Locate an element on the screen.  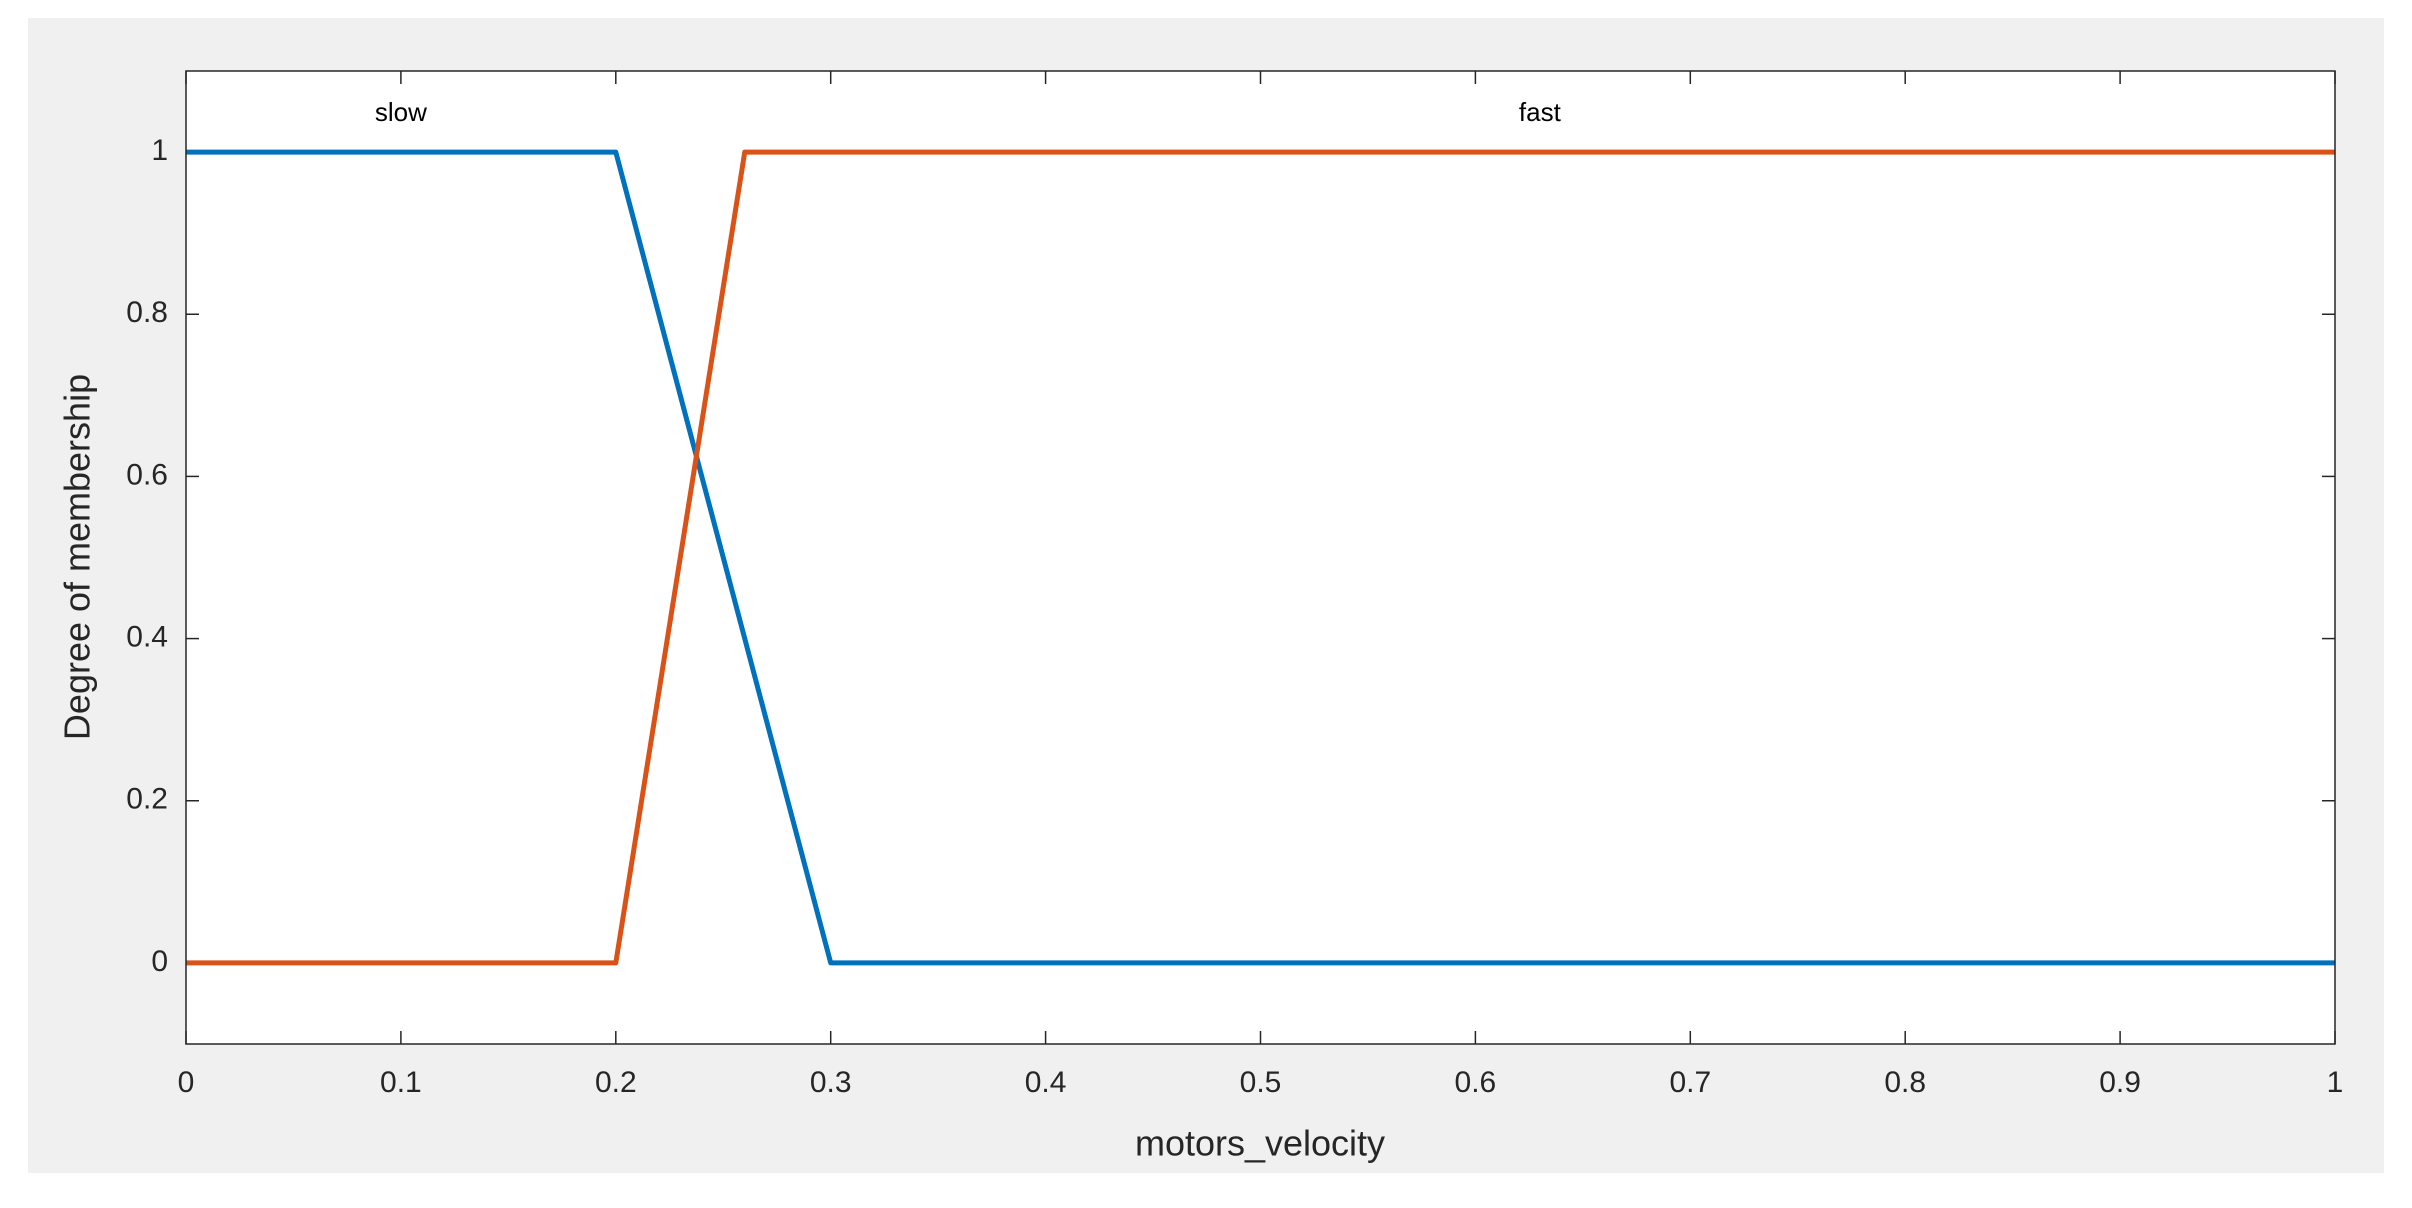
y-tick-label: 0.4 is located at coordinates (147, 637).